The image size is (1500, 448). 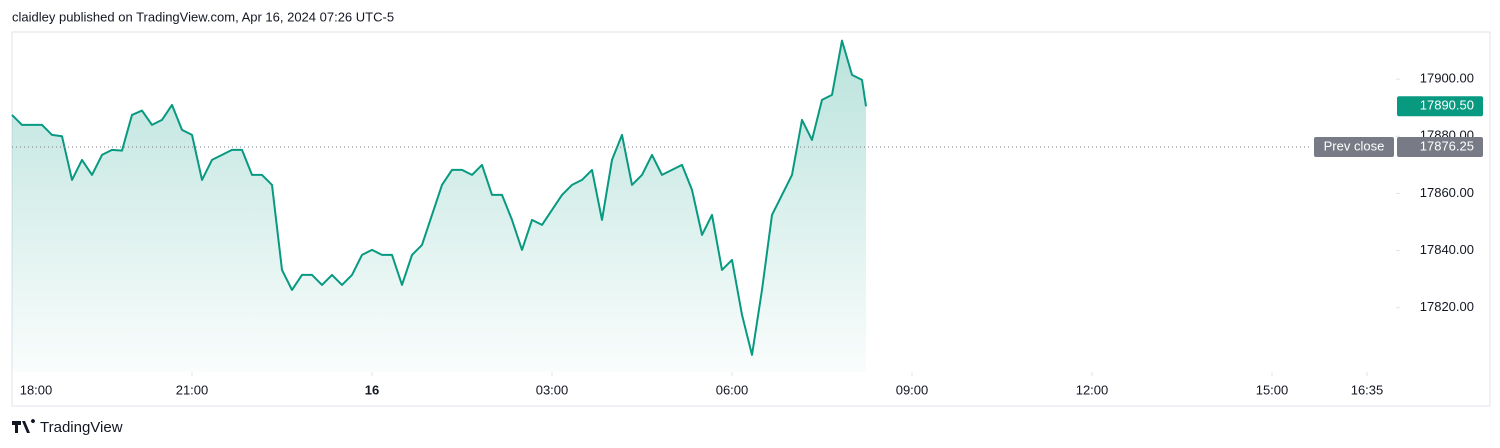 I want to click on x-tick-label: 06:00, so click(x=732, y=389).